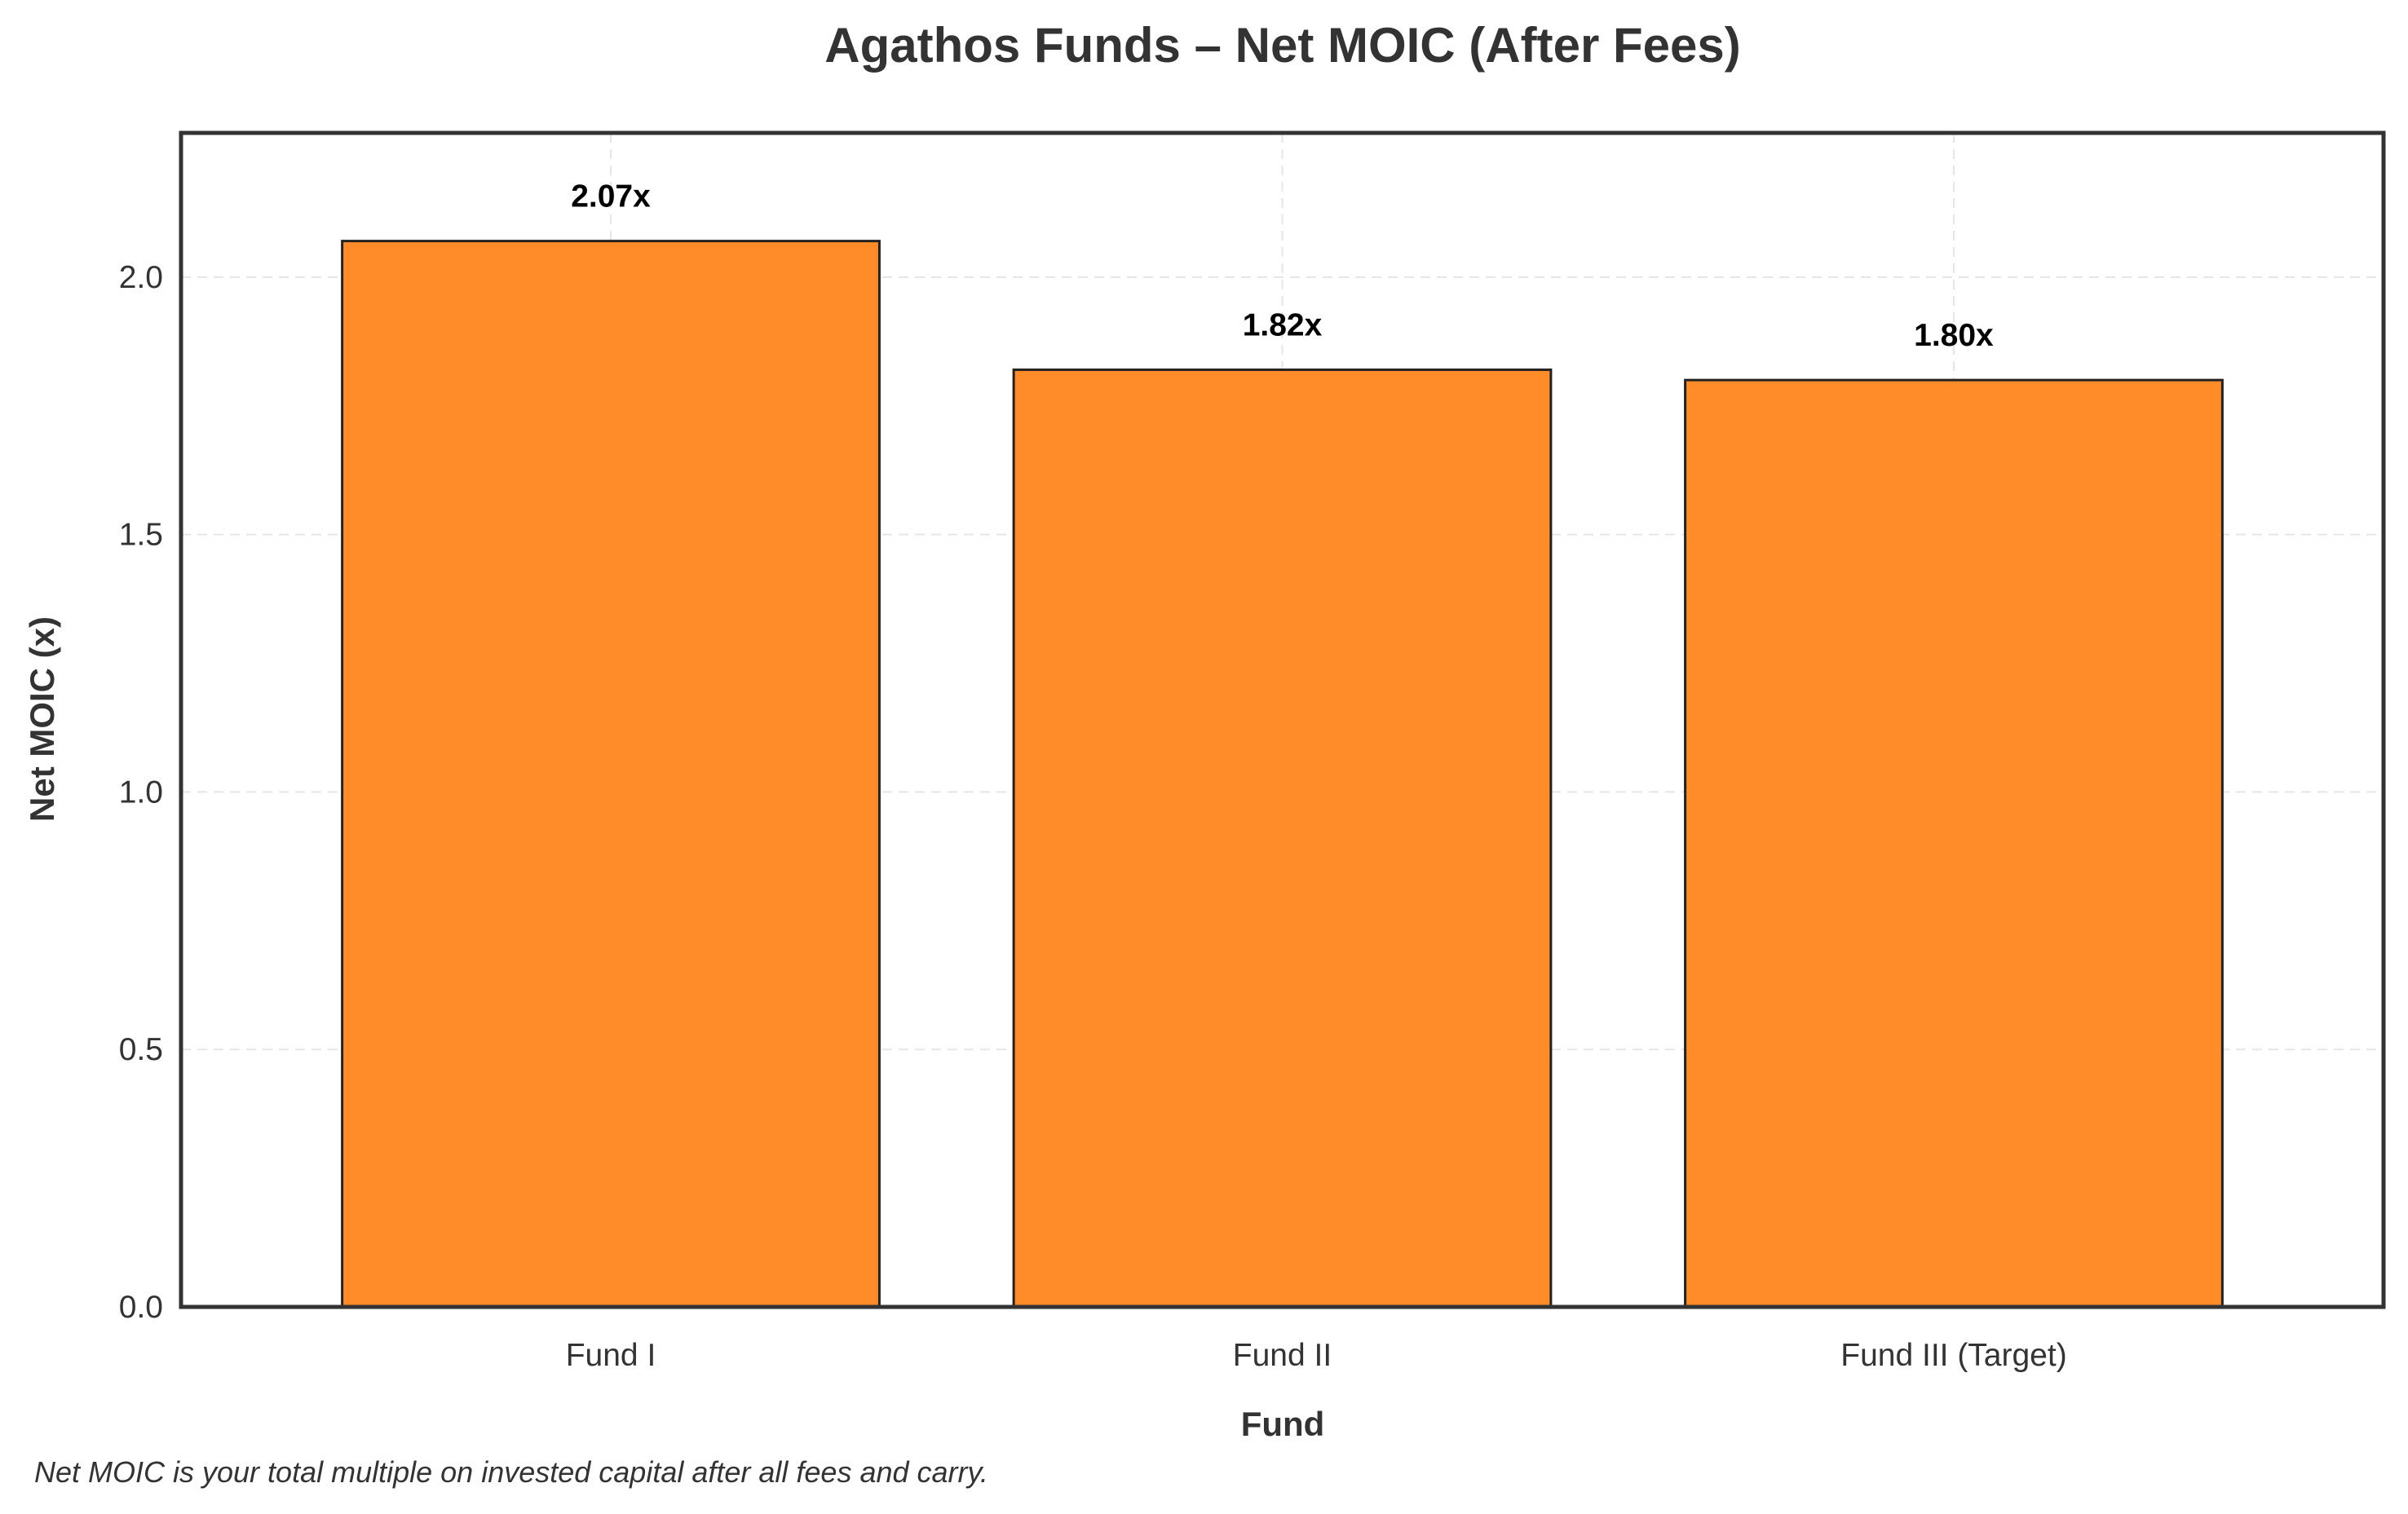  Describe the element at coordinates (1283, 325) in the screenshot. I see `data-label: 1.82x` at that location.